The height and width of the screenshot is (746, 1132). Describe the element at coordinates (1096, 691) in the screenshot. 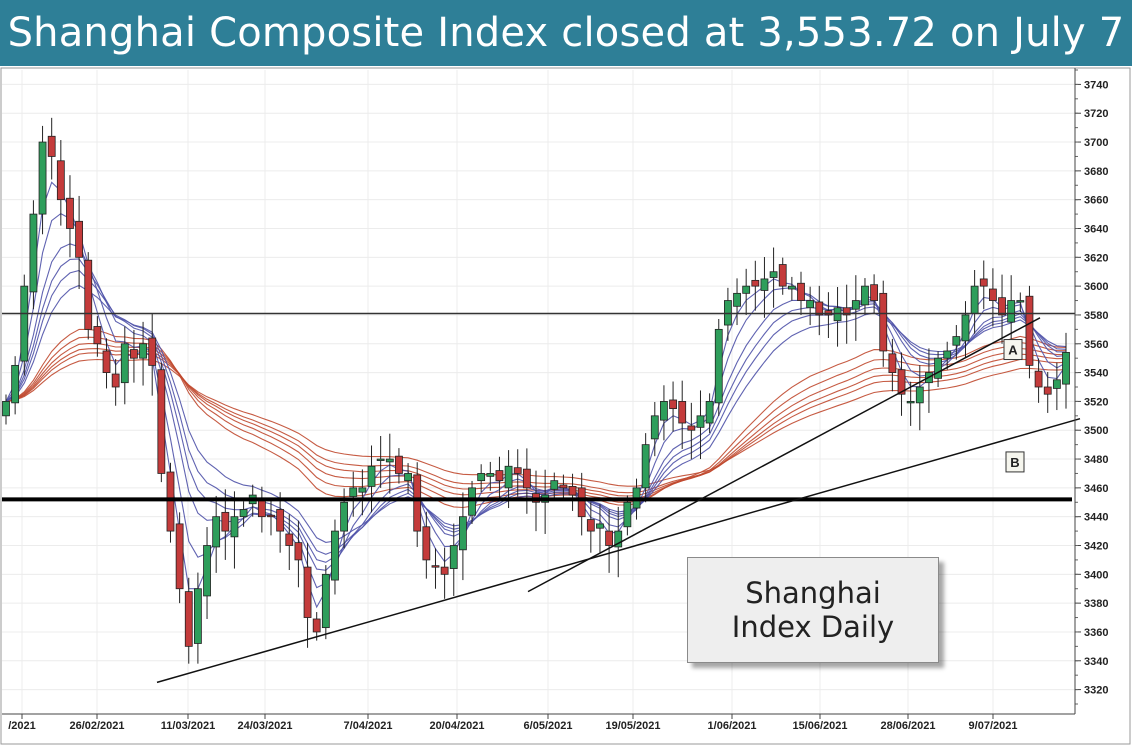

I see `y-tick-label: 3320` at that location.